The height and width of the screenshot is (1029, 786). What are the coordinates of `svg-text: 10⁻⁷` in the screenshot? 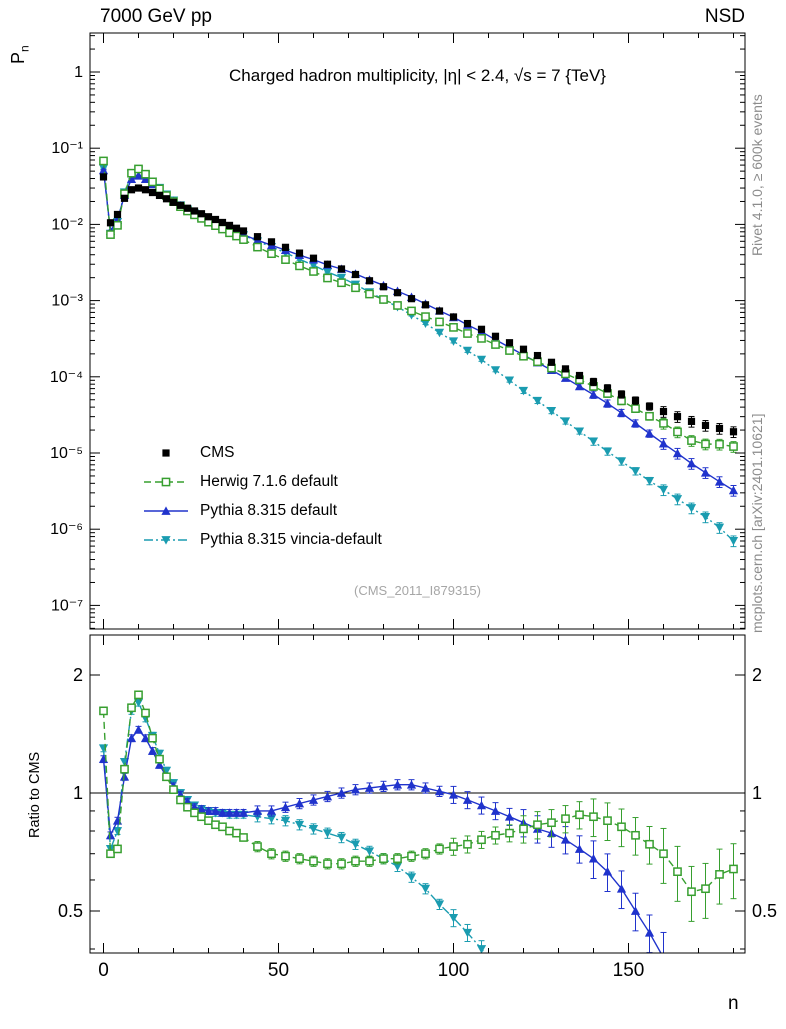 It's located at (67, 605).